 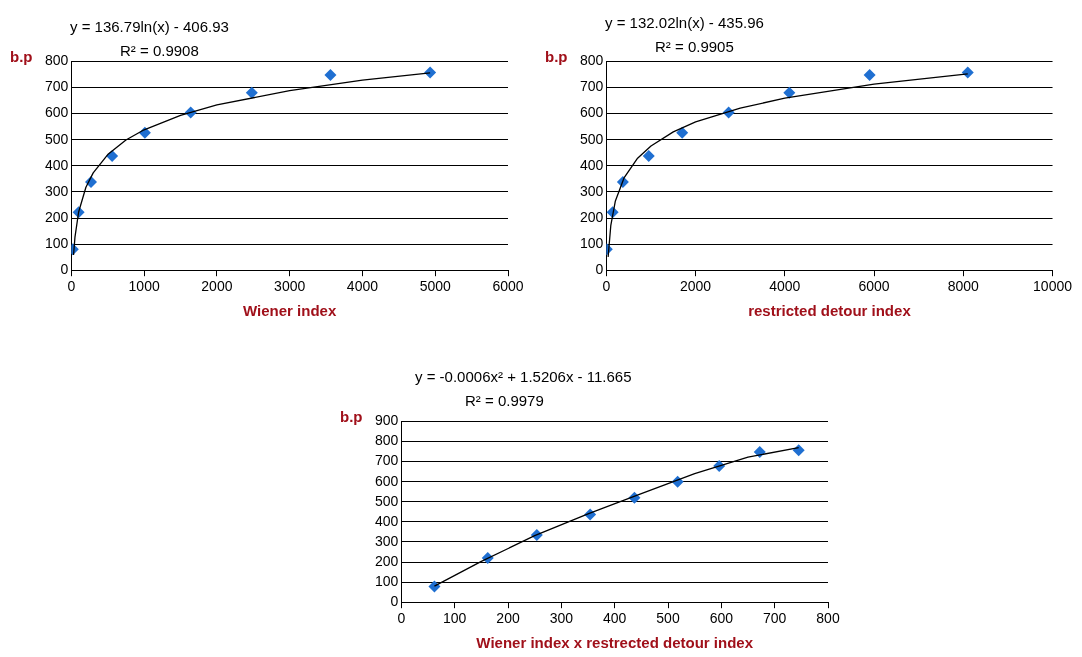 What do you see at coordinates (615, 618) in the screenshot?
I see `x-tick-label: 400` at bounding box center [615, 618].